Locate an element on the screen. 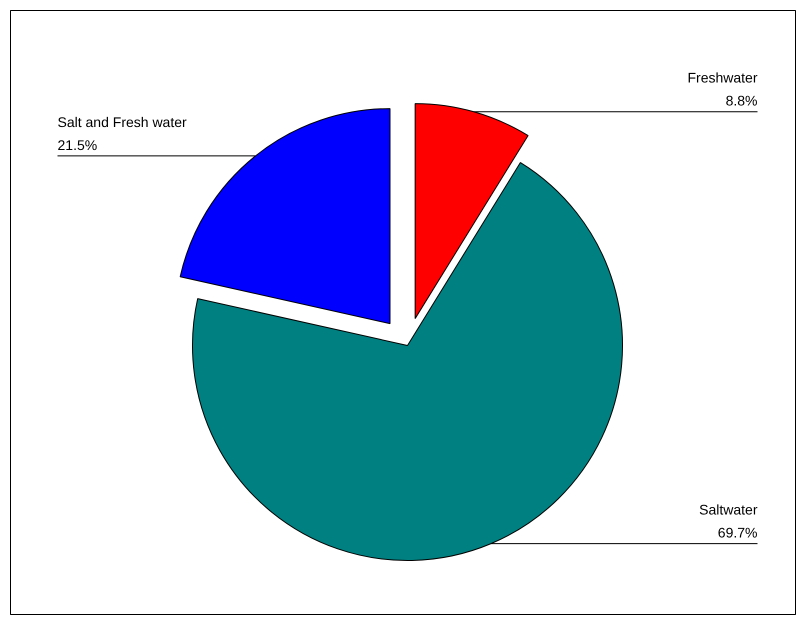 Image resolution: width=805 pixels, height=624 pixels. data-label: 69.7% is located at coordinates (738, 532).